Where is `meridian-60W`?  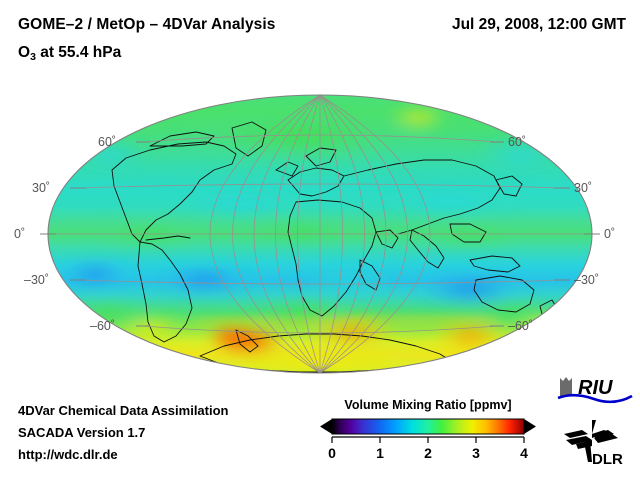 meridian-60W is located at coordinates (298, 234).